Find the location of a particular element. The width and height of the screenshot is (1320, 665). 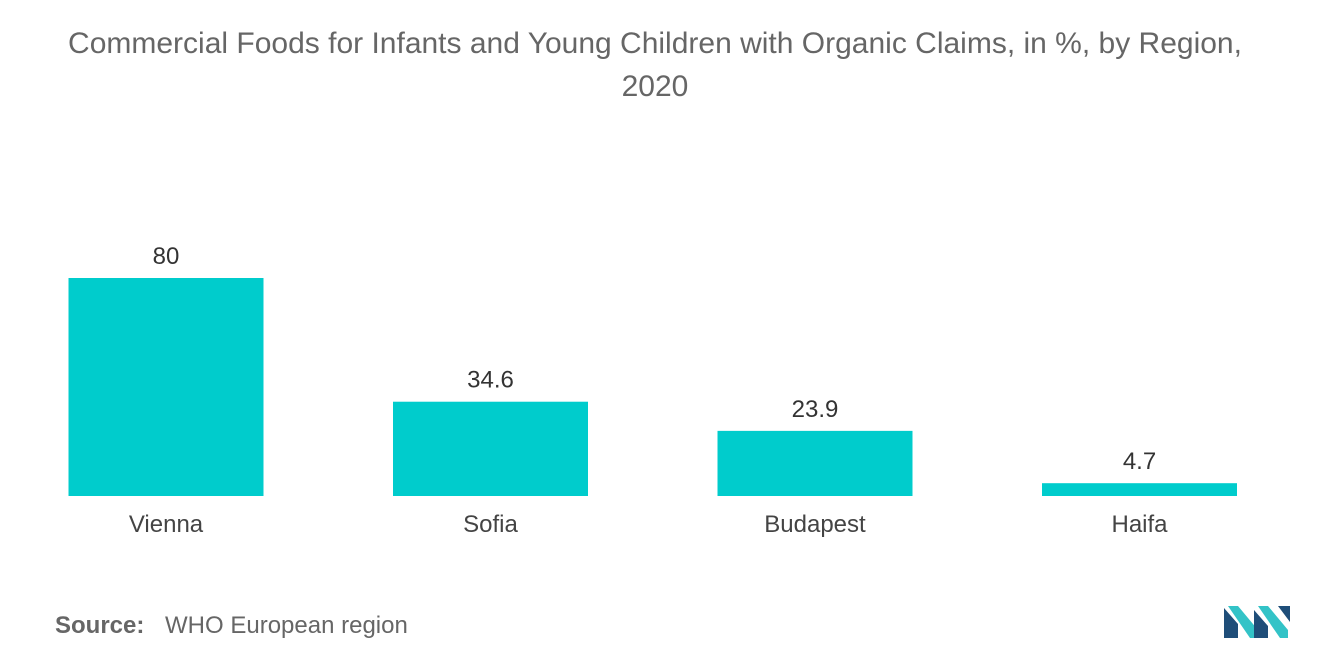

category-label-sofia: Sofia is located at coordinates (490, 524).